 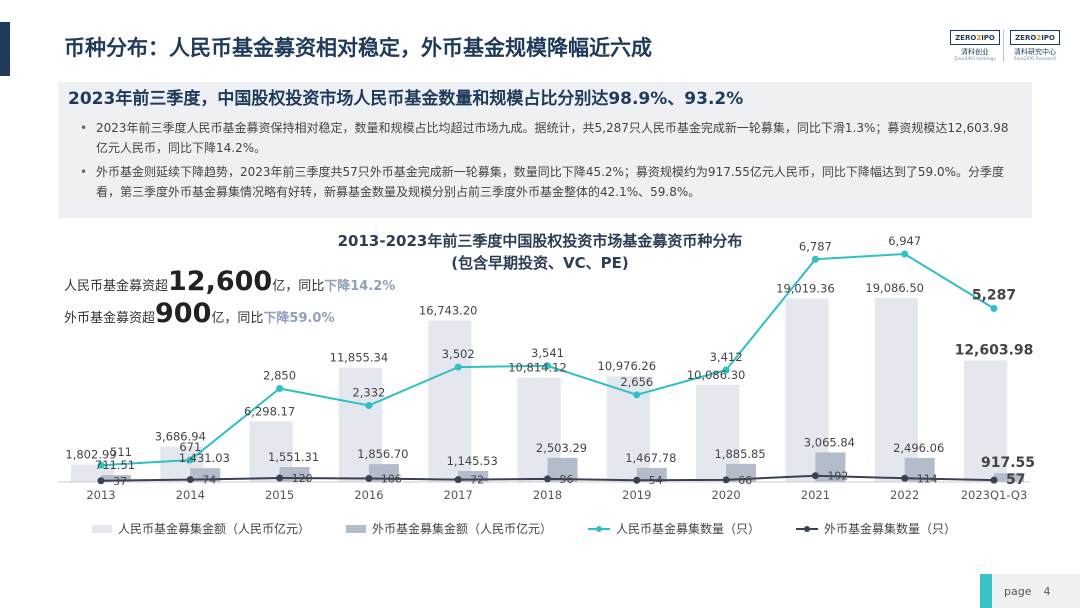 What do you see at coordinates (716, 375) in the screenshot?
I see `rmb-amount-label: 10,086.30` at bounding box center [716, 375].